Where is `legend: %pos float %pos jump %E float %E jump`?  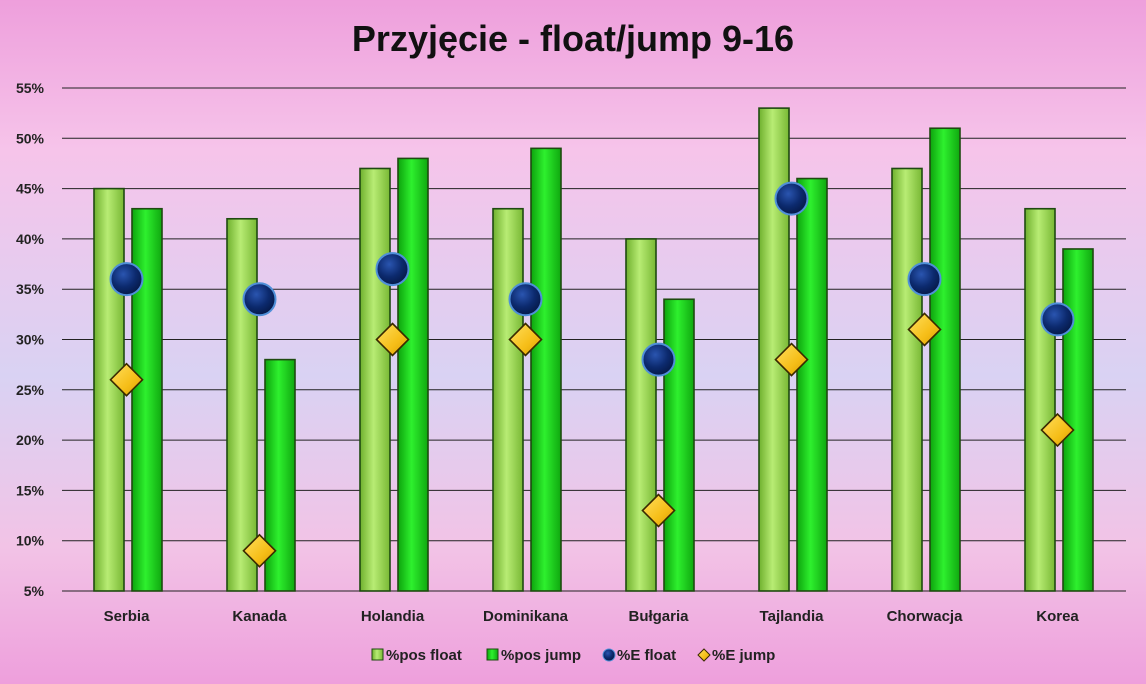 legend: %pos float %pos jump %E float %E jump is located at coordinates (573, 655).